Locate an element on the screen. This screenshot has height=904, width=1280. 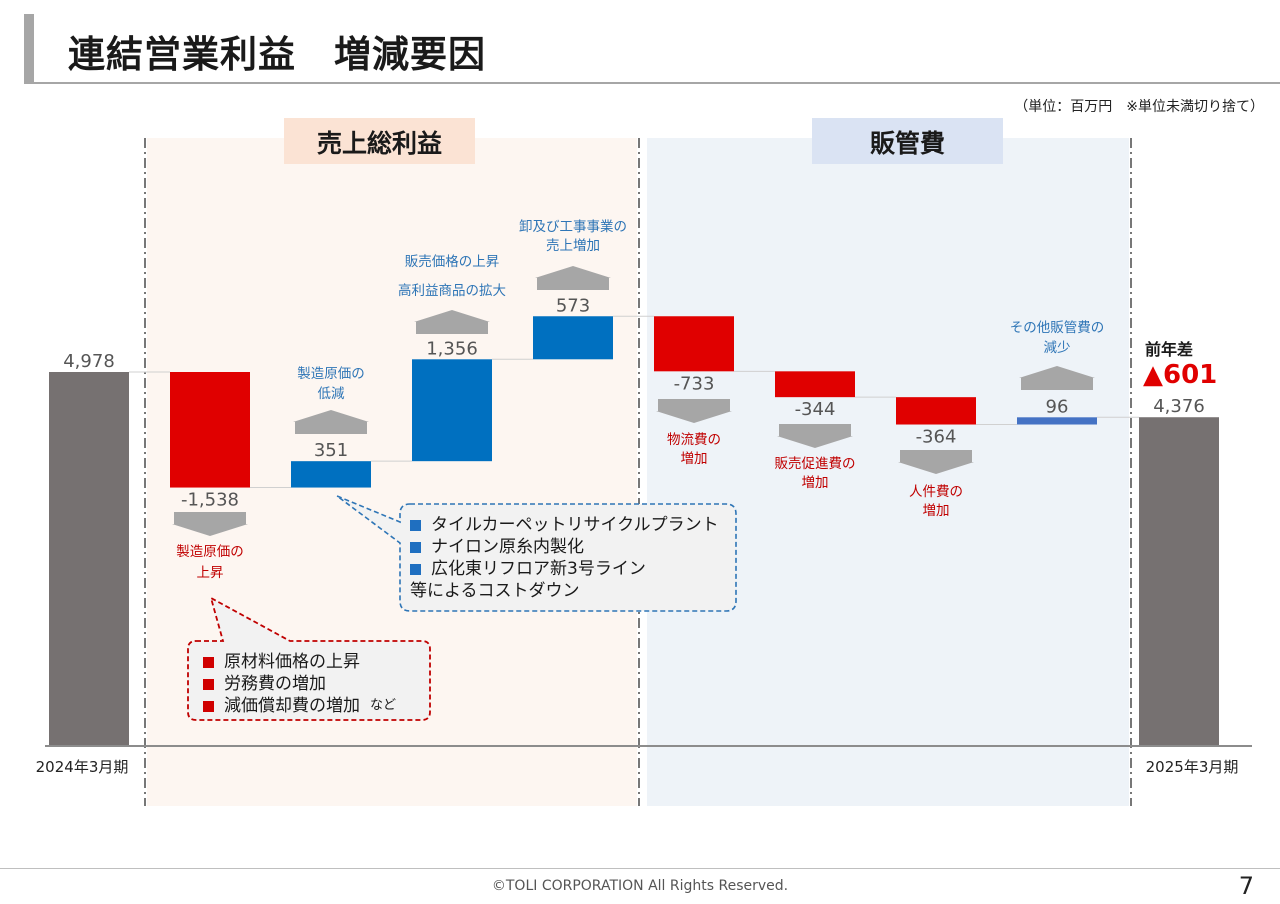
category-label-2025: 2025年3月期 is located at coordinates (1192, 767).